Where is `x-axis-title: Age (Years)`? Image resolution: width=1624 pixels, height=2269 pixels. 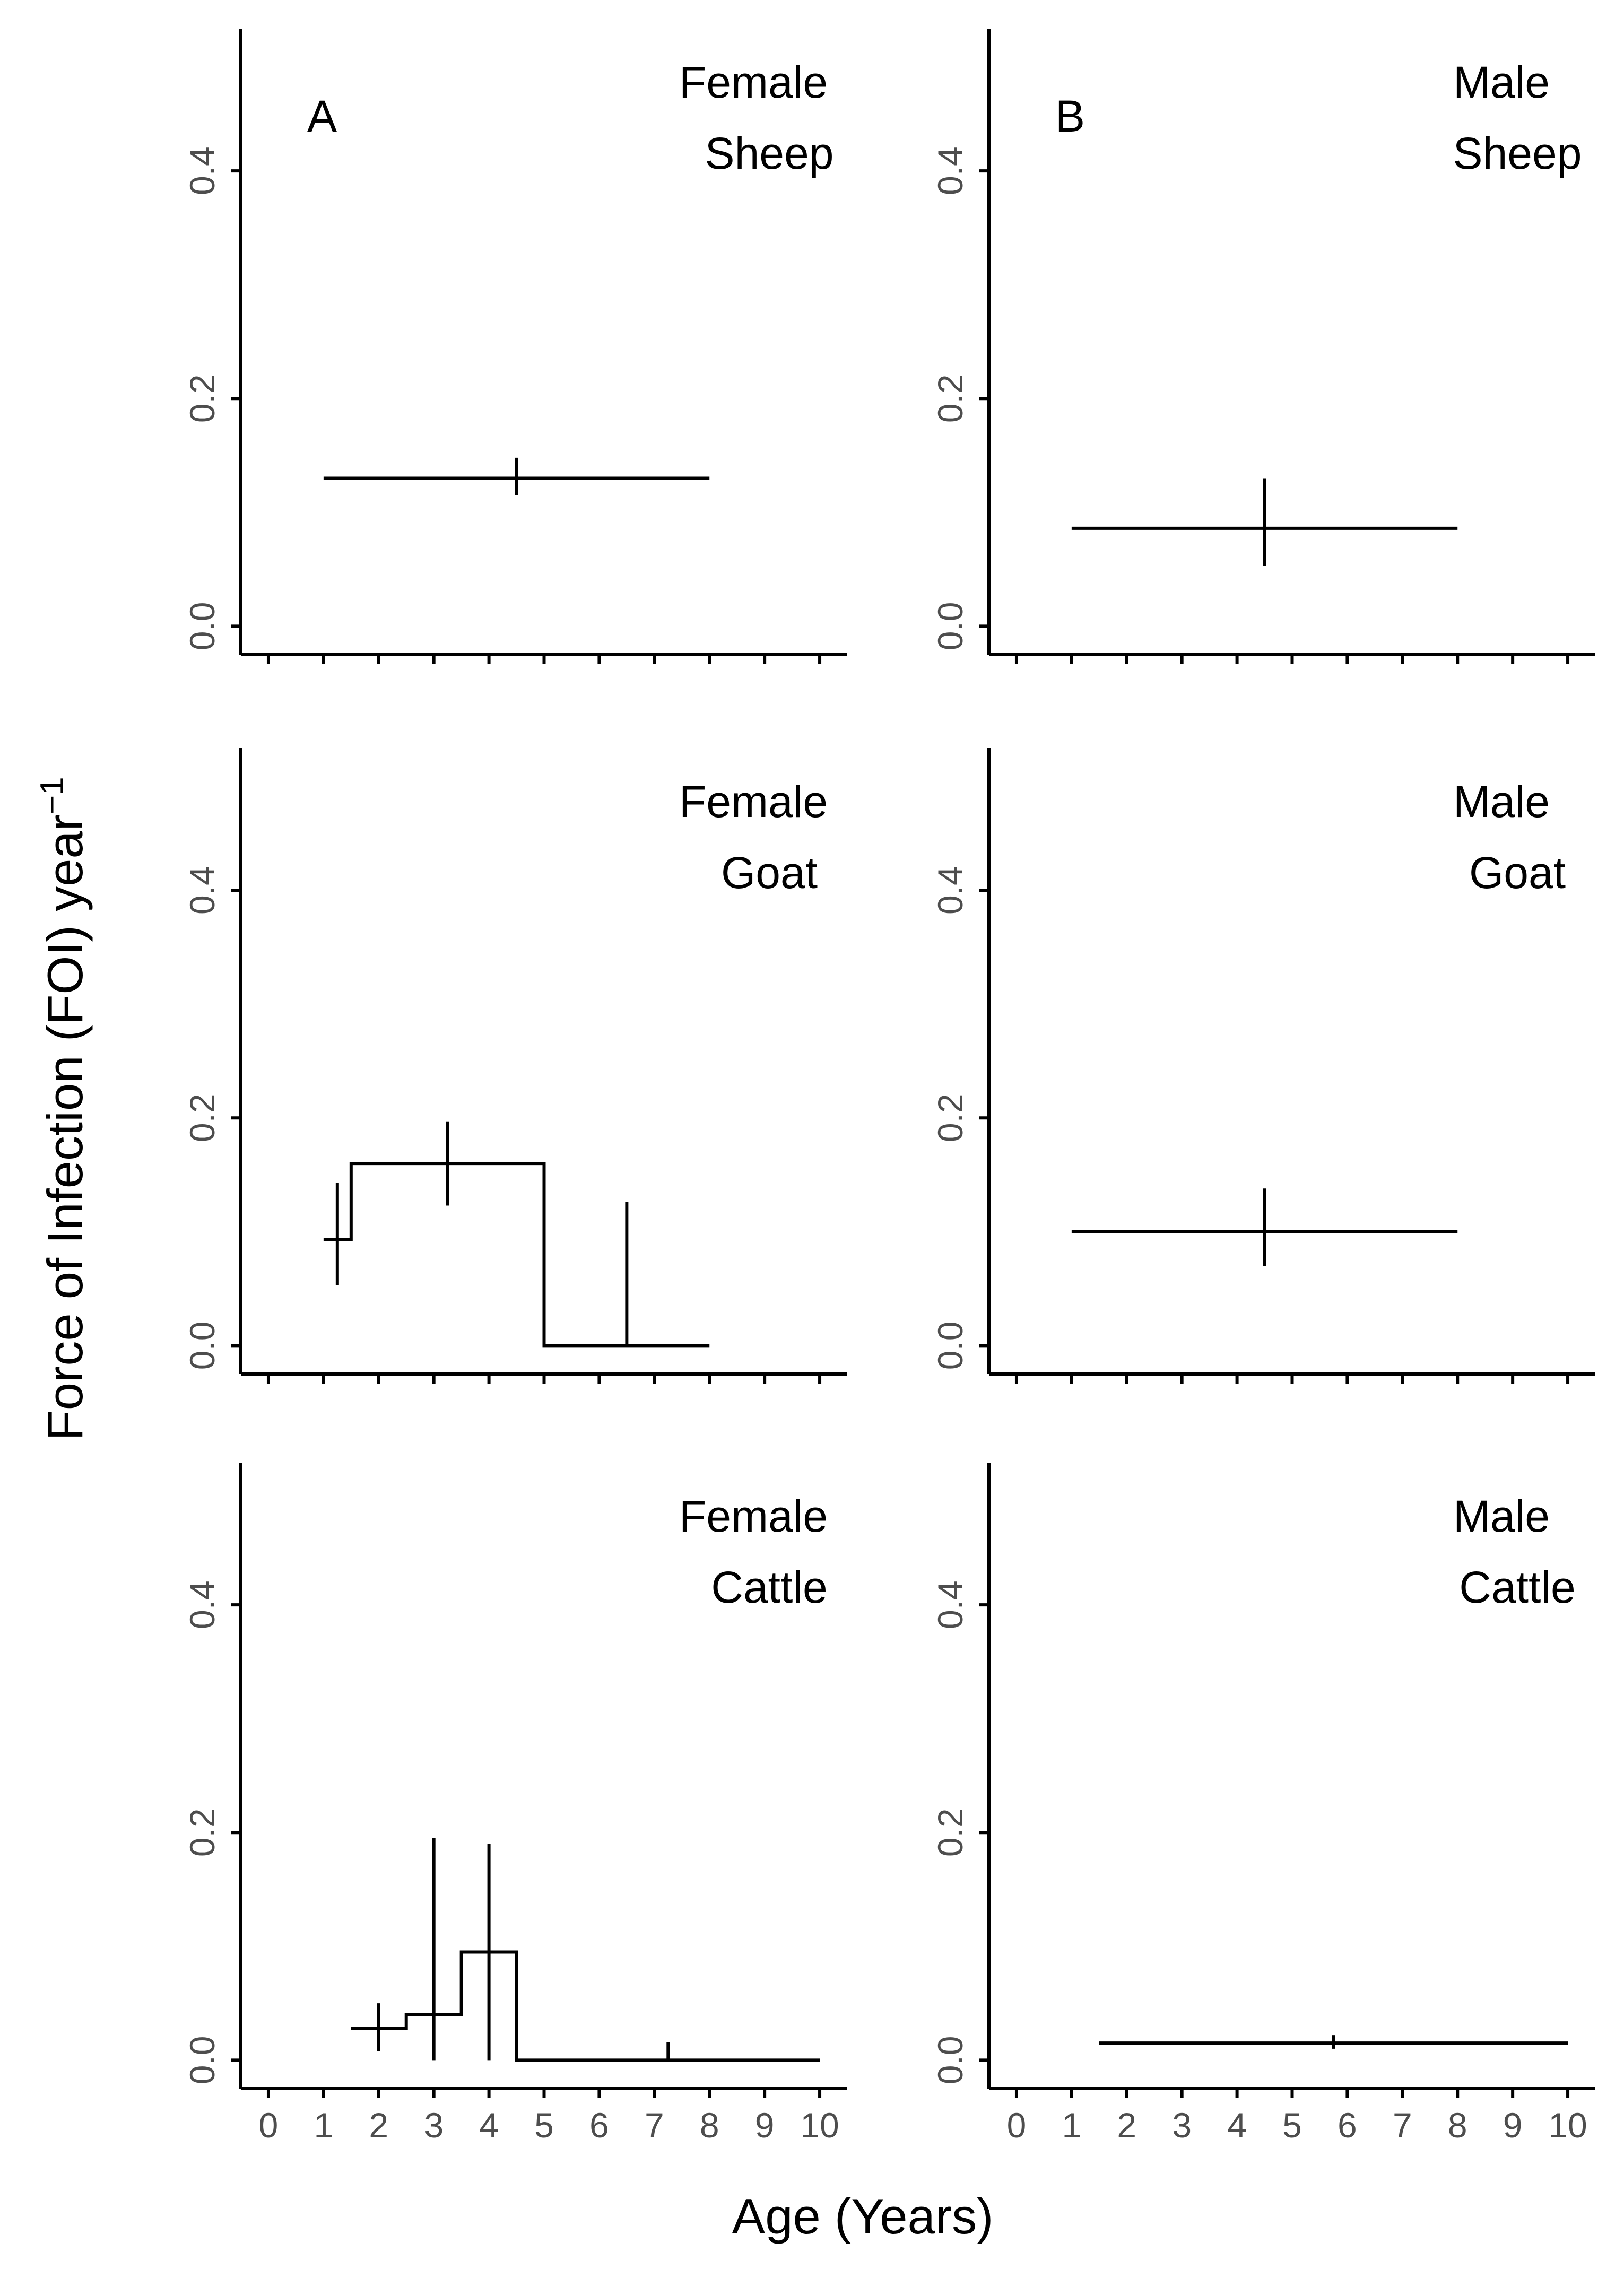
x-axis-title: Age (Years) is located at coordinates (863, 2216).